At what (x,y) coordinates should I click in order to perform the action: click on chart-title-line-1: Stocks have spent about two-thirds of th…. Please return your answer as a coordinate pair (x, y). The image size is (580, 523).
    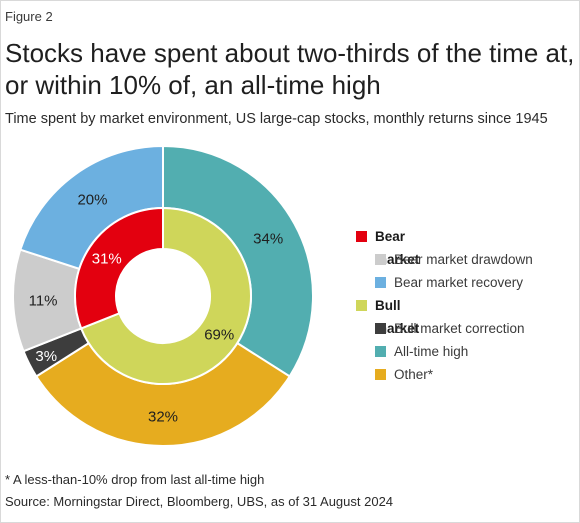
    Looking at the image, I should click on (290, 53).